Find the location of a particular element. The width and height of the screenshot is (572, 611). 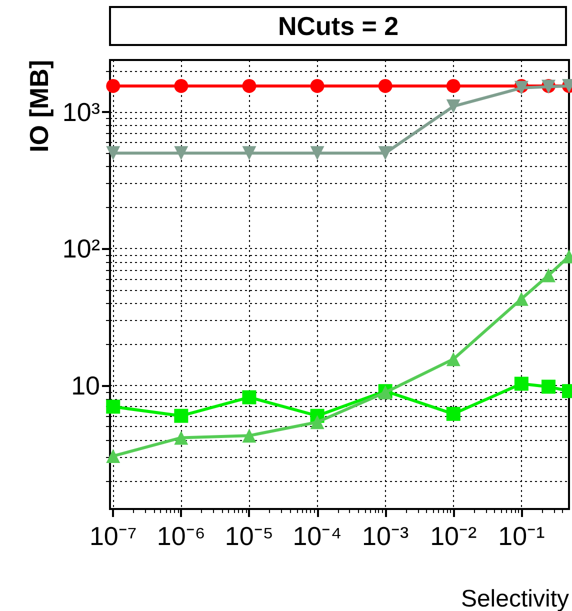

y-tick-label: 10² is located at coordinates (81, 249).